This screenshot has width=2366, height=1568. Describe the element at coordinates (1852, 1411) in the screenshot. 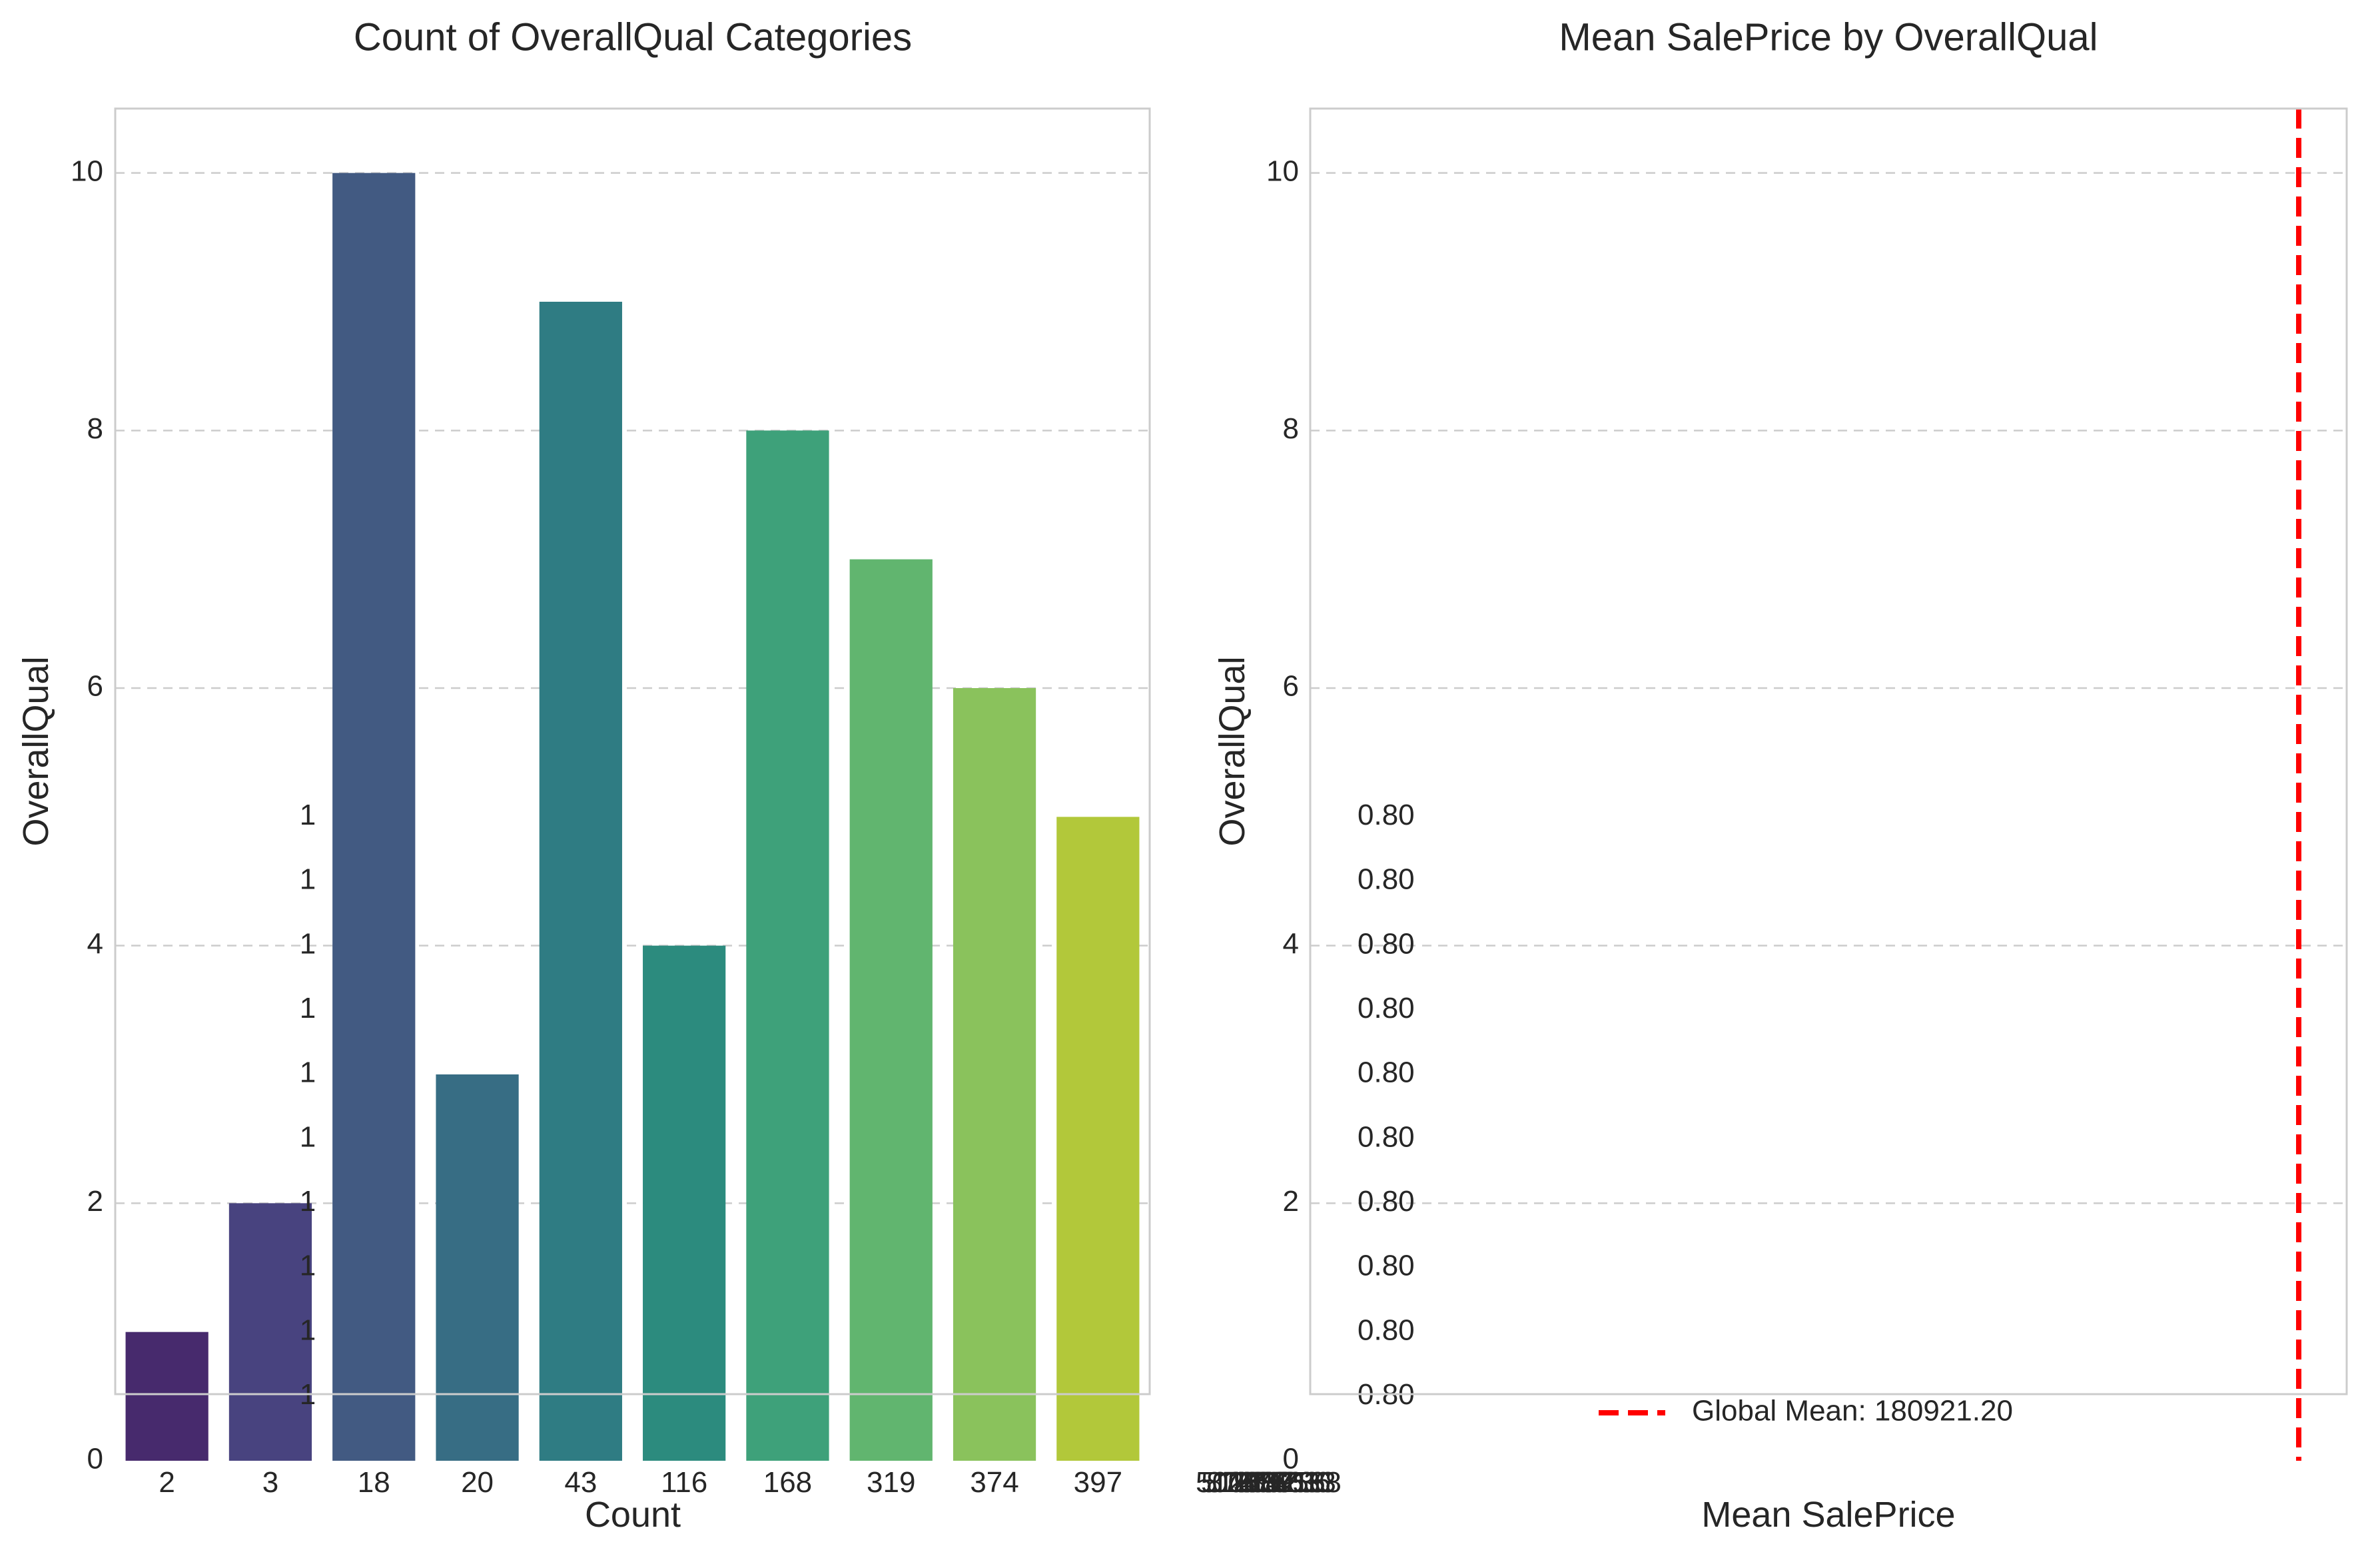

I see `legend-global-mean-label: Global Mean: 180921.20` at that location.